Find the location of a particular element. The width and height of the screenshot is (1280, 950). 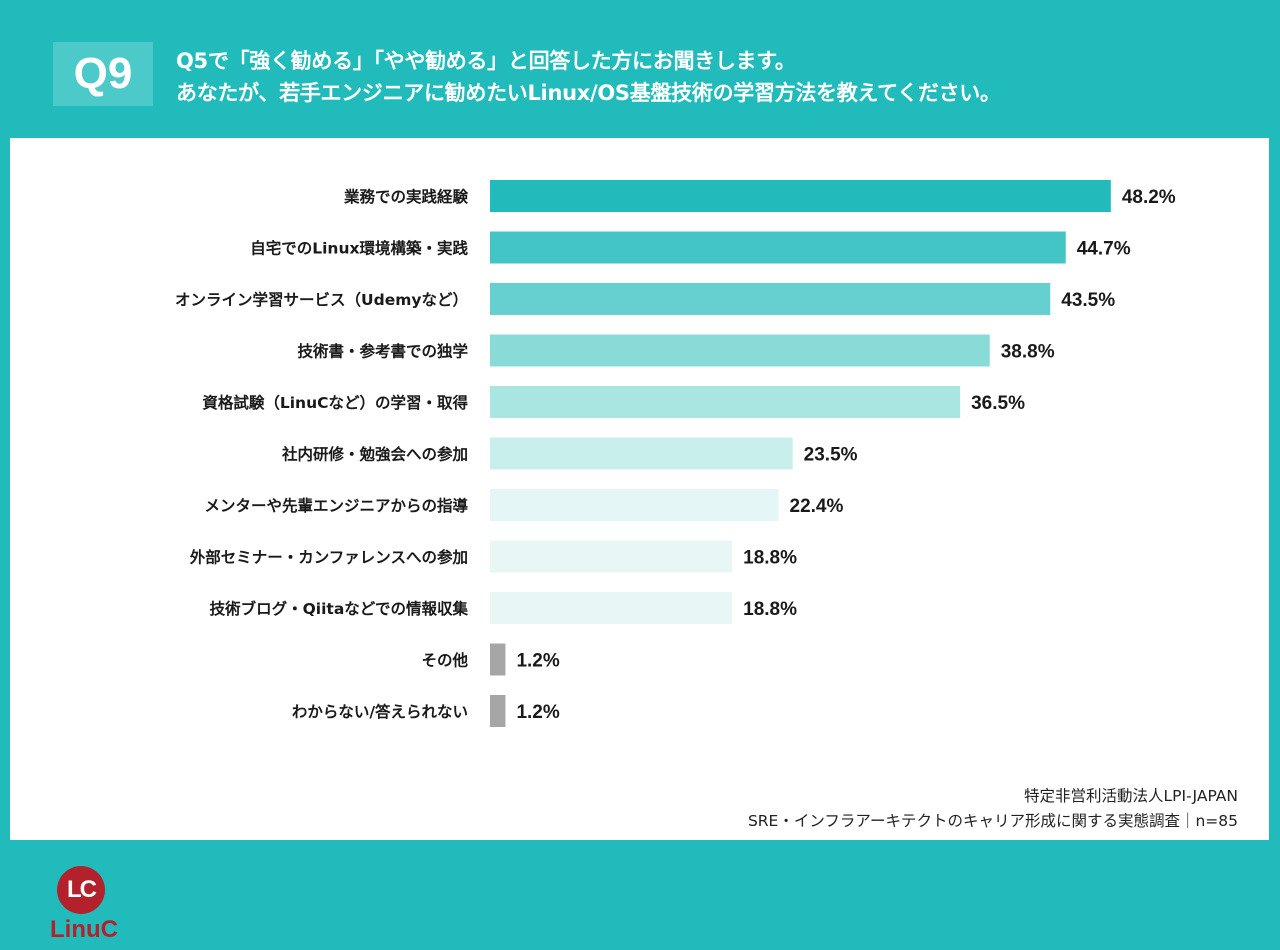

value-label: 38.8% is located at coordinates (1028, 352).